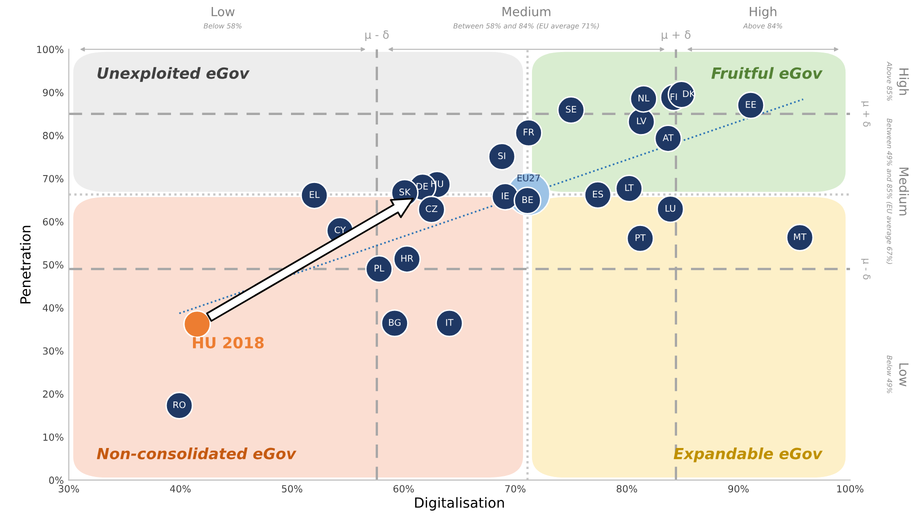  I want to click on annotation: Unexploited eGov, so click(174, 74).